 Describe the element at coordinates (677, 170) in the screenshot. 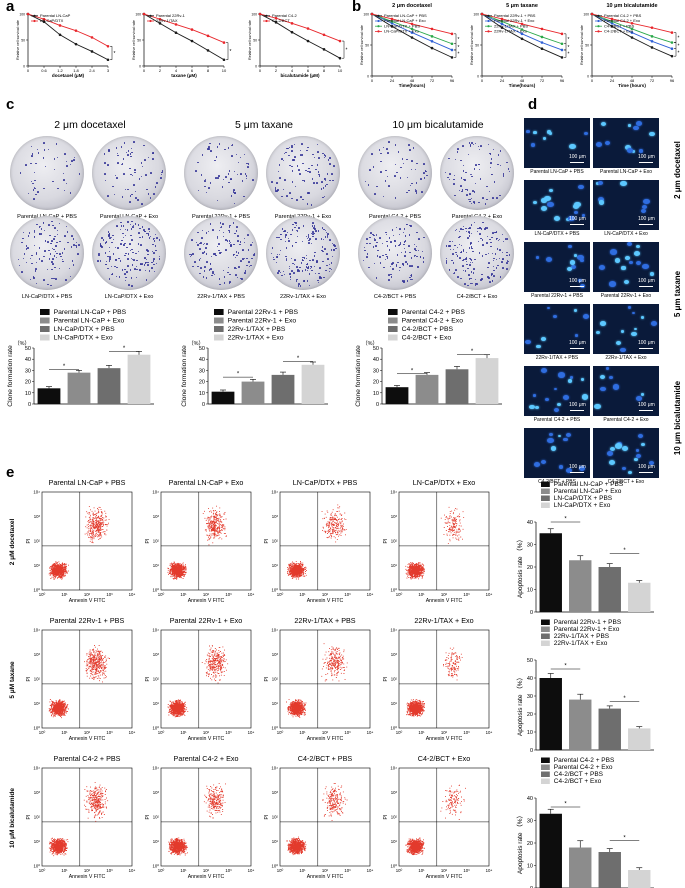

I see `group-label: 2 μm docetaxel` at that location.